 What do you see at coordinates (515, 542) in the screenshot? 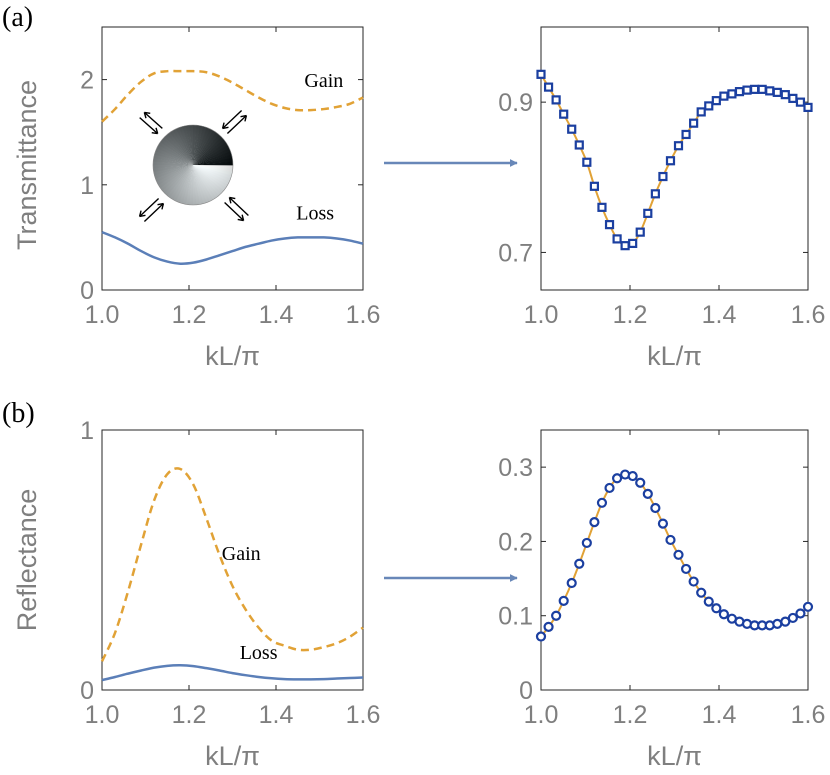
I see `y-tick-label: 0.2` at bounding box center [515, 542].